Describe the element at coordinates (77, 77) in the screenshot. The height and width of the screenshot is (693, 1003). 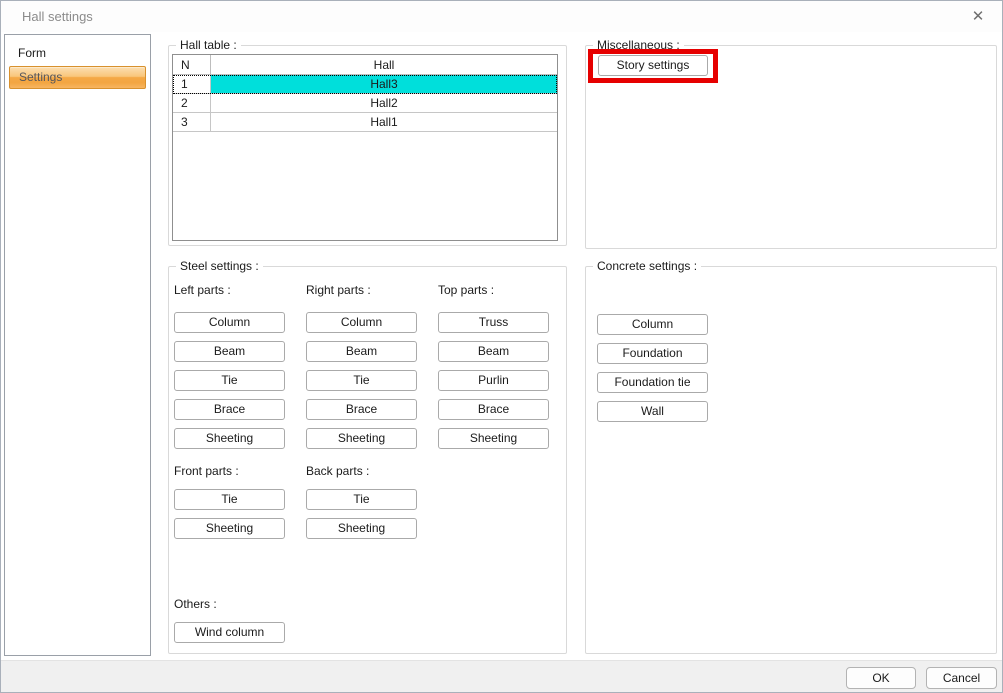
I see `sidebar-item-settings: Settings` at that location.